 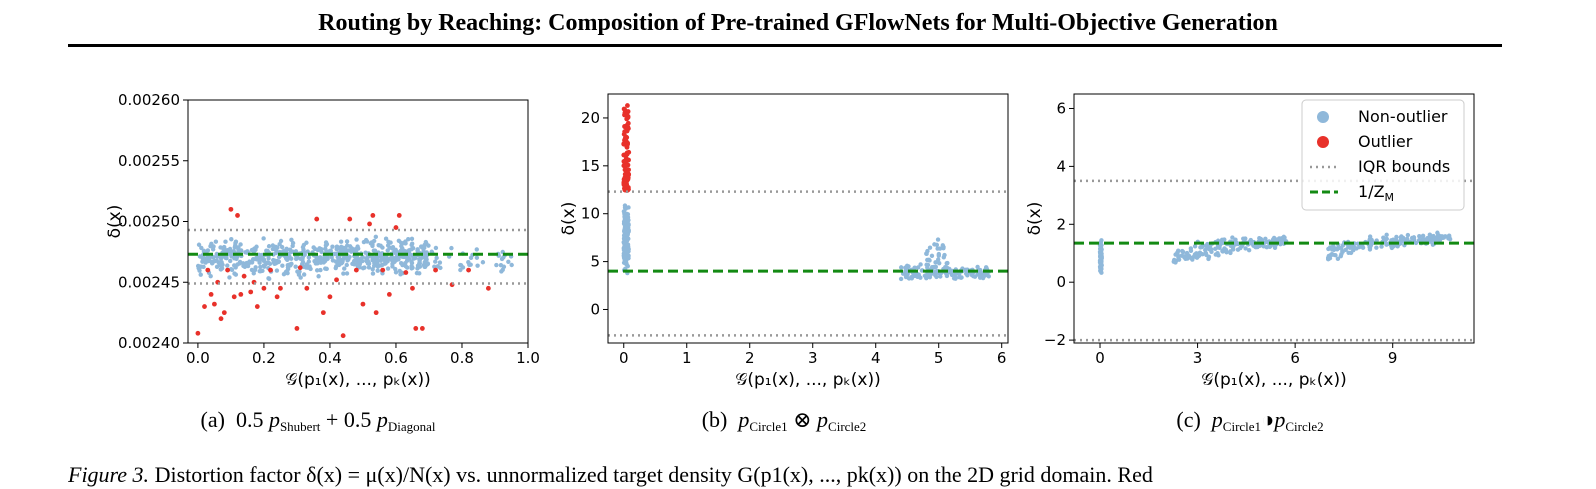 I want to click on x-tick-label: 3, so click(x=813, y=358).